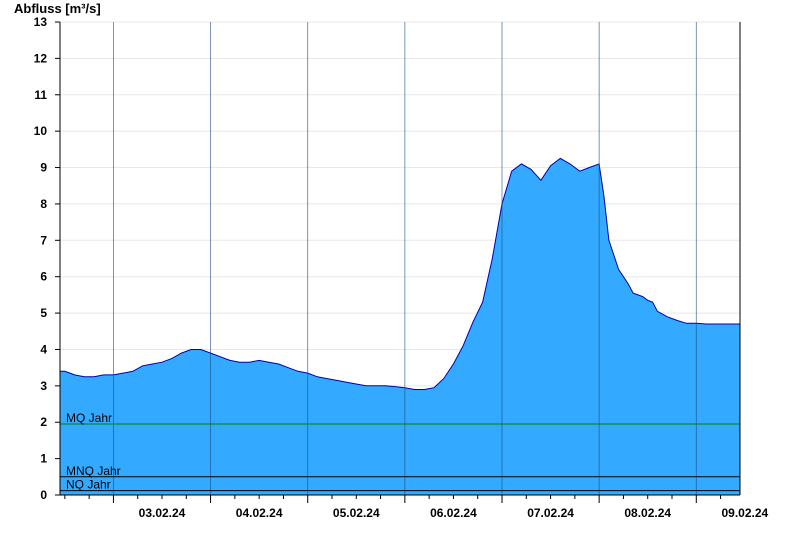  I want to click on y-tick-label: 4, so click(43, 349).